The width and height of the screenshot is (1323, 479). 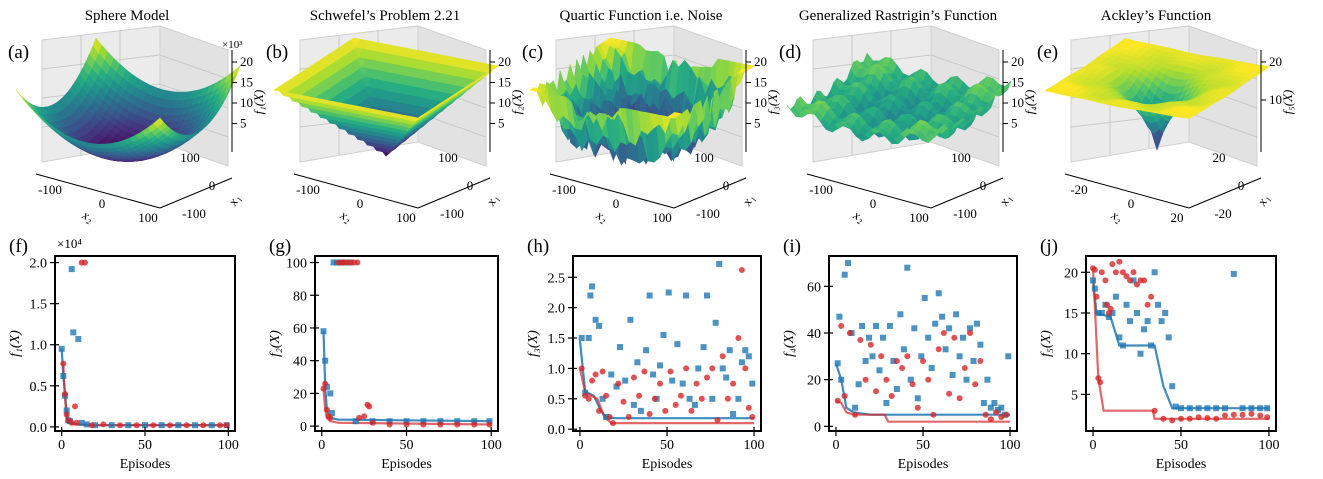 What do you see at coordinates (532, 52) in the screenshot?
I see `panel-letter: (c)` at bounding box center [532, 52].